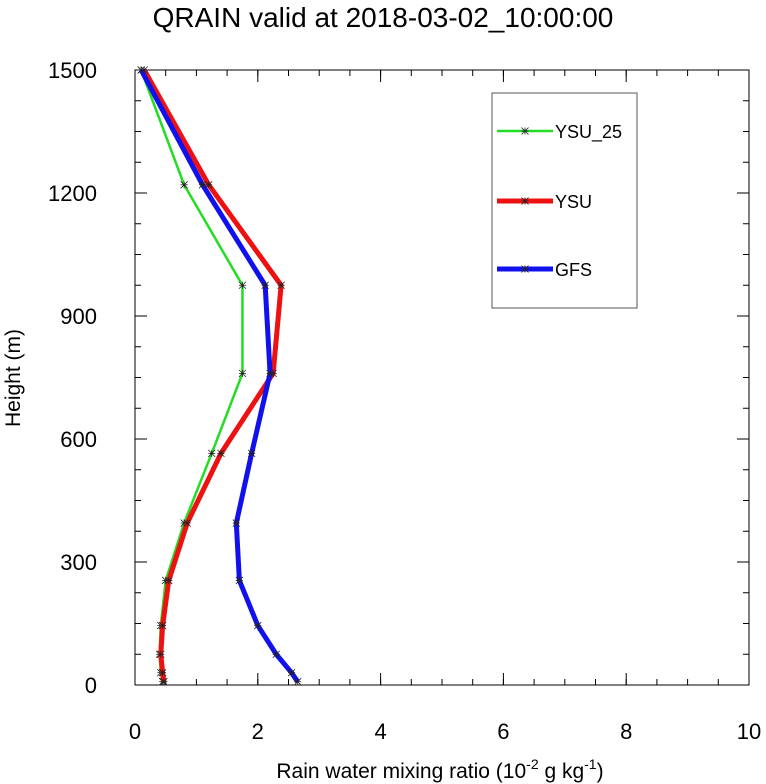 The image size is (766, 784). What do you see at coordinates (258, 731) in the screenshot?
I see `x-tick-label: 2` at bounding box center [258, 731].